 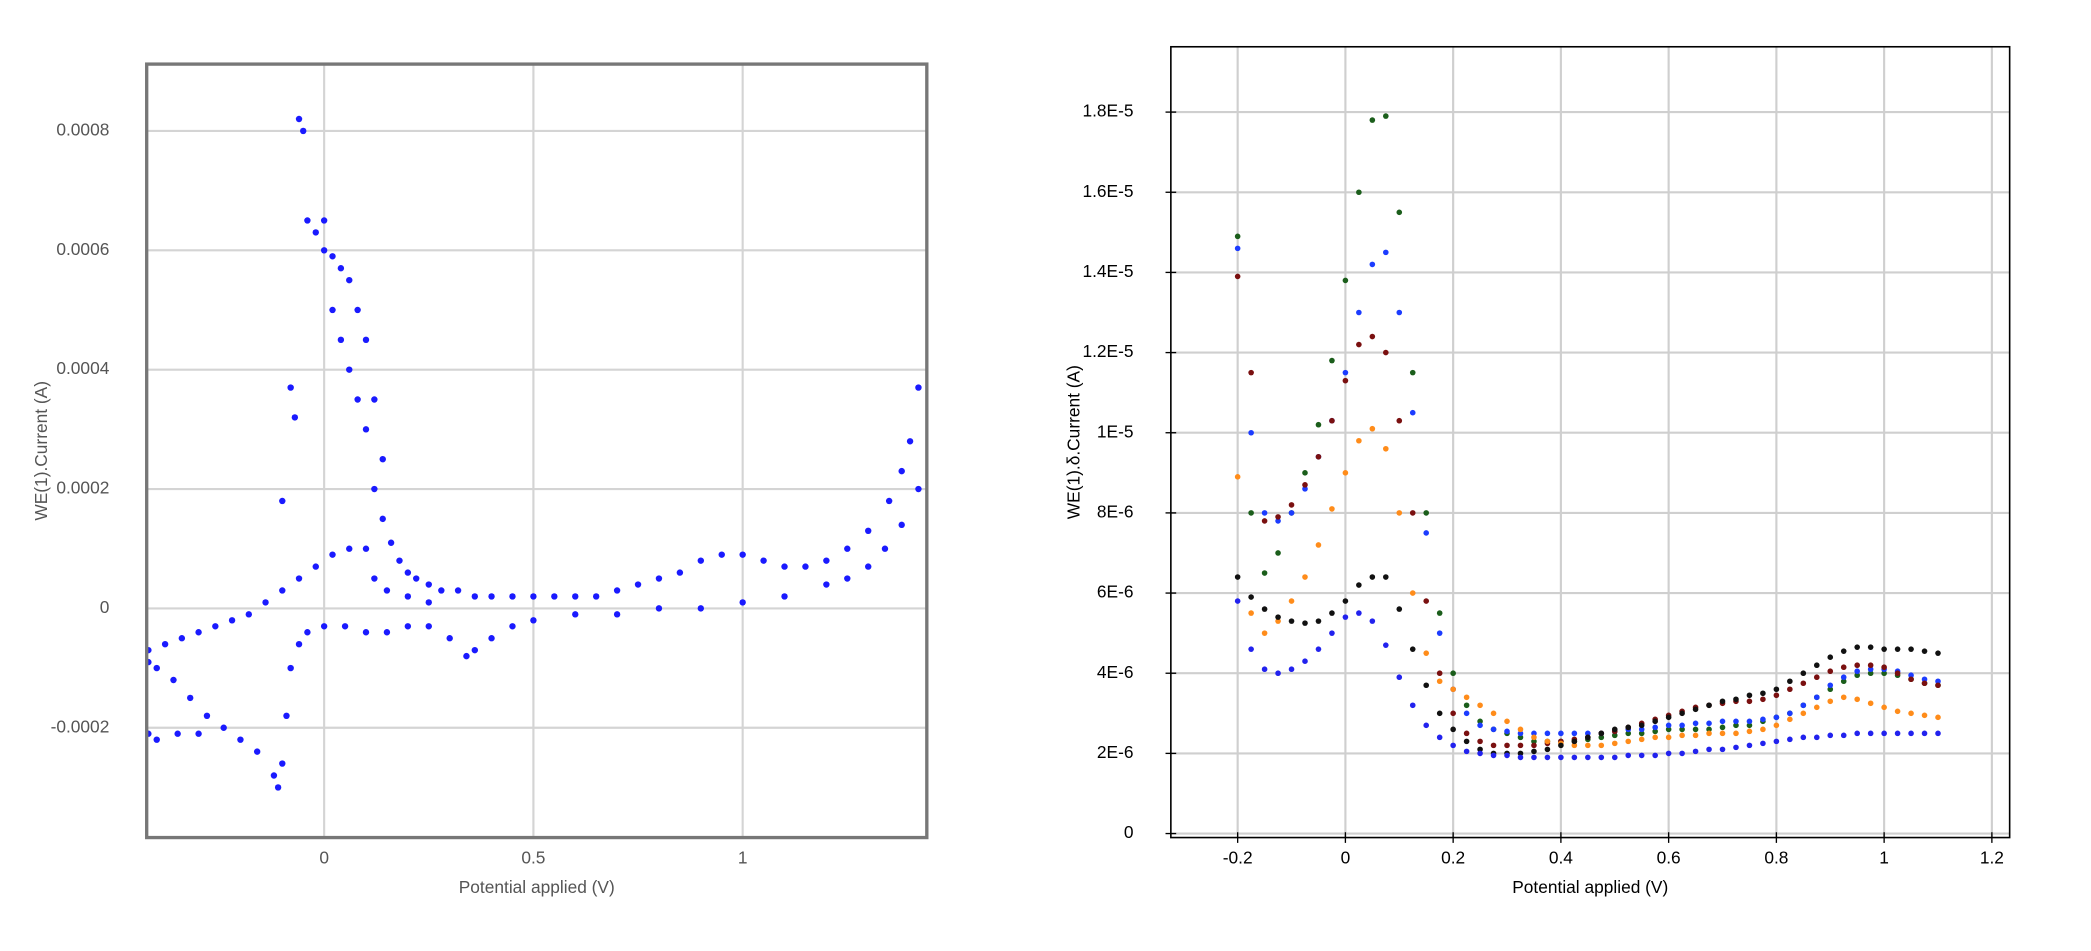 What do you see at coordinates (1107, 191) in the screenshot?
I see `y-tick-label: 1.6E-5` at bounding box center [1107, 191].